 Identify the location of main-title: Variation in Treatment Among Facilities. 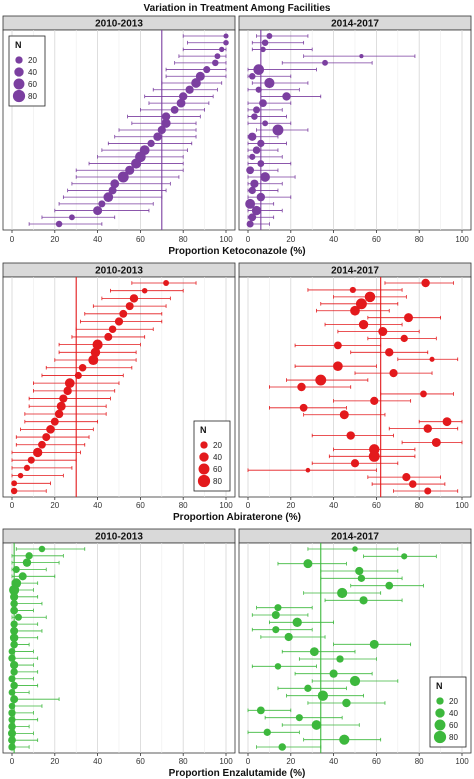
(237, 8).